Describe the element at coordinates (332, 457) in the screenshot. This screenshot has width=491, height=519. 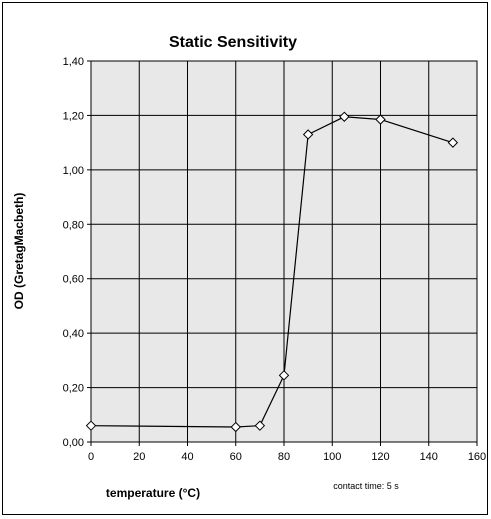
I see `x-tick-label: 100` at that location.